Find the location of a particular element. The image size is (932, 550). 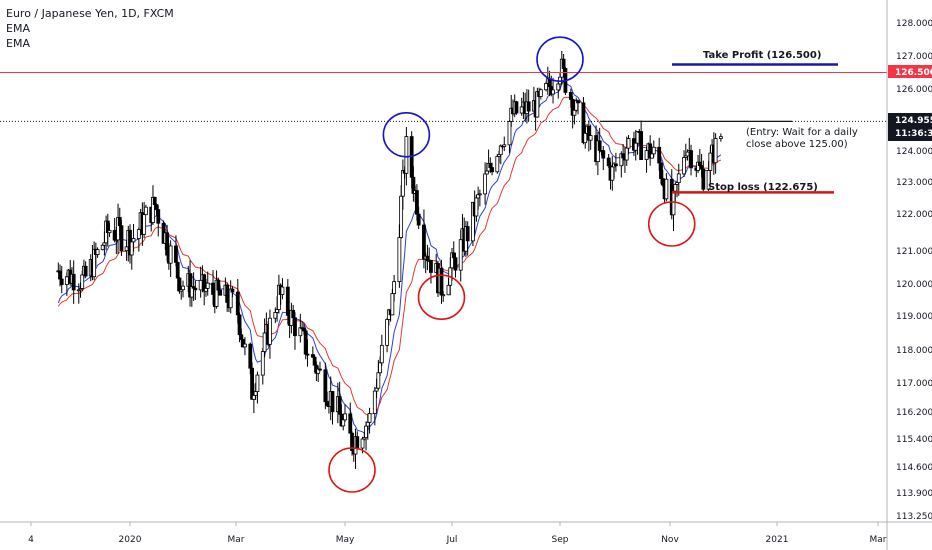

price-tick-label: 128.000 is located at coordinates (914, 24).